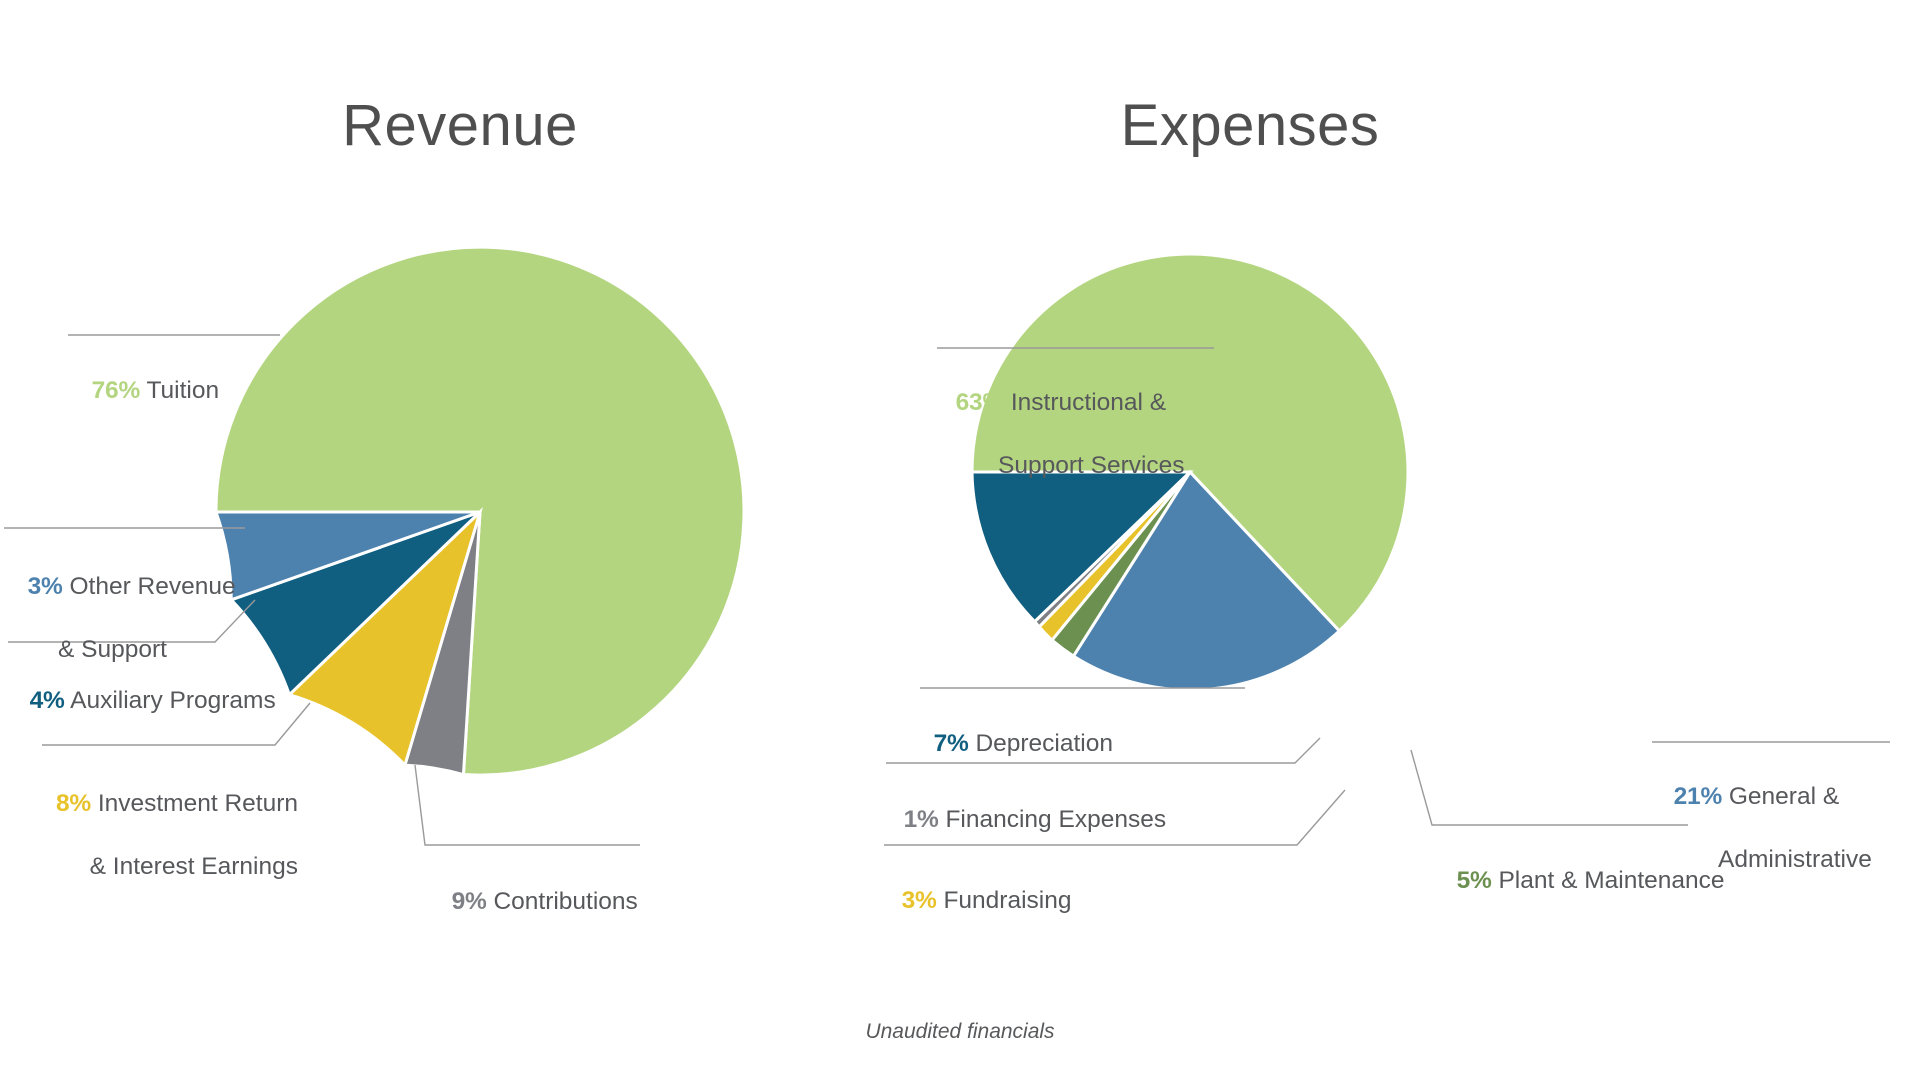 The width and height of the screenshot is (1920, 1080). I want to click on callout-tuition-label: Tuition, so click(183, 391).